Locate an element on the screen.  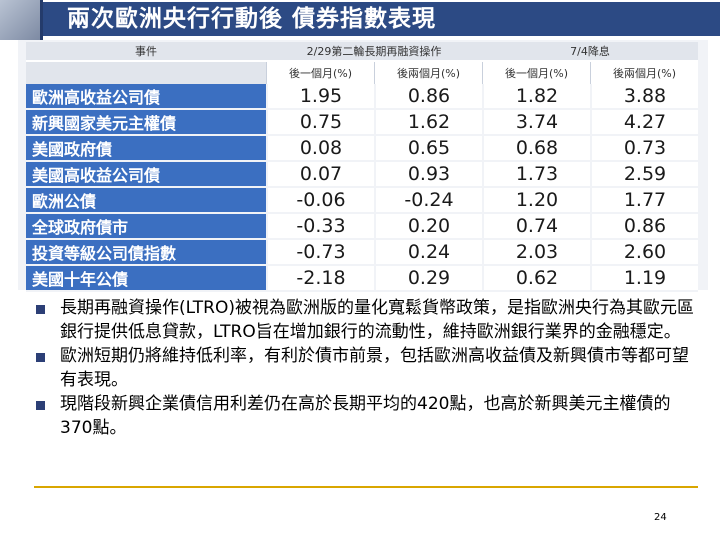
row-value: 0.08 is located at coordinates (320, 149).